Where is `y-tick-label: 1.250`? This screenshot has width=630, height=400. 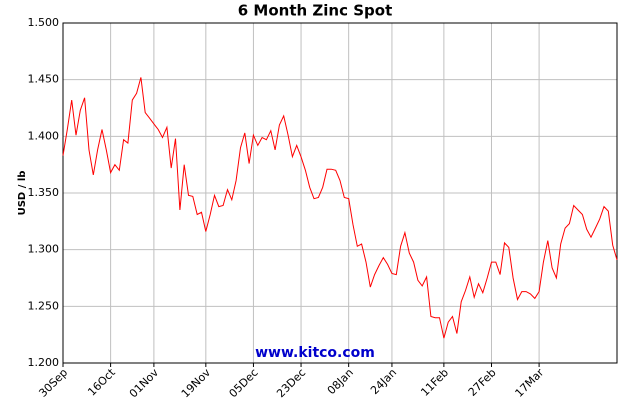
y-tick-label: 1.250 is located at coordinates (44, 305).